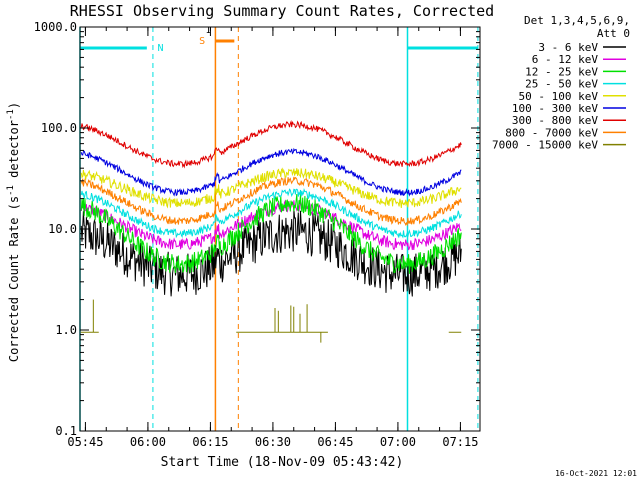  Describe the element at coordinates (85, 442) in the screenshot. I see `x-tick-label: 05:45` at that location.